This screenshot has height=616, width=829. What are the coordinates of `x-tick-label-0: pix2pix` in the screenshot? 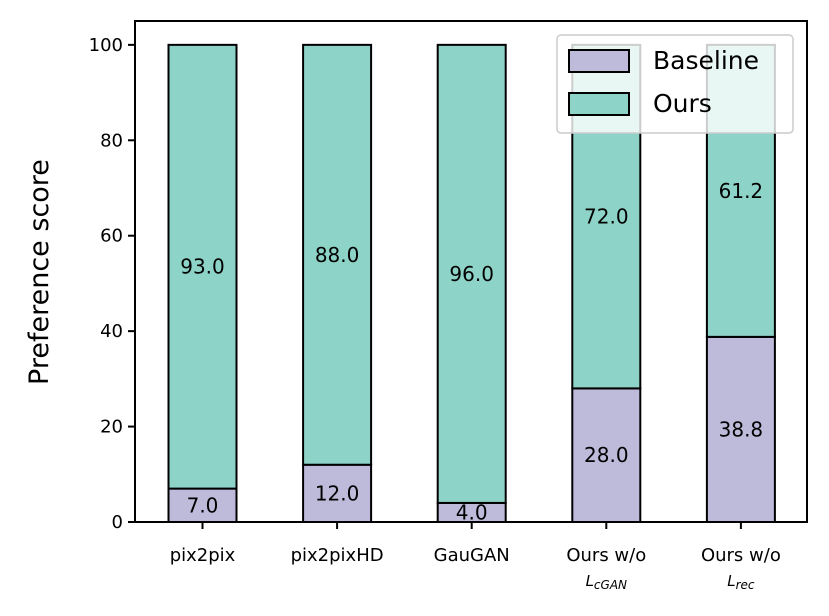 It's located at (203, 555).